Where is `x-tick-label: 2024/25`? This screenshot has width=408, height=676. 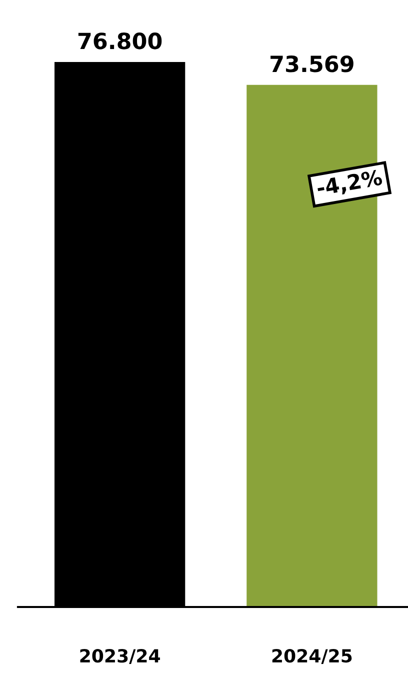 x-tick-label: 2024/25 is located at coordinates (312, 656).